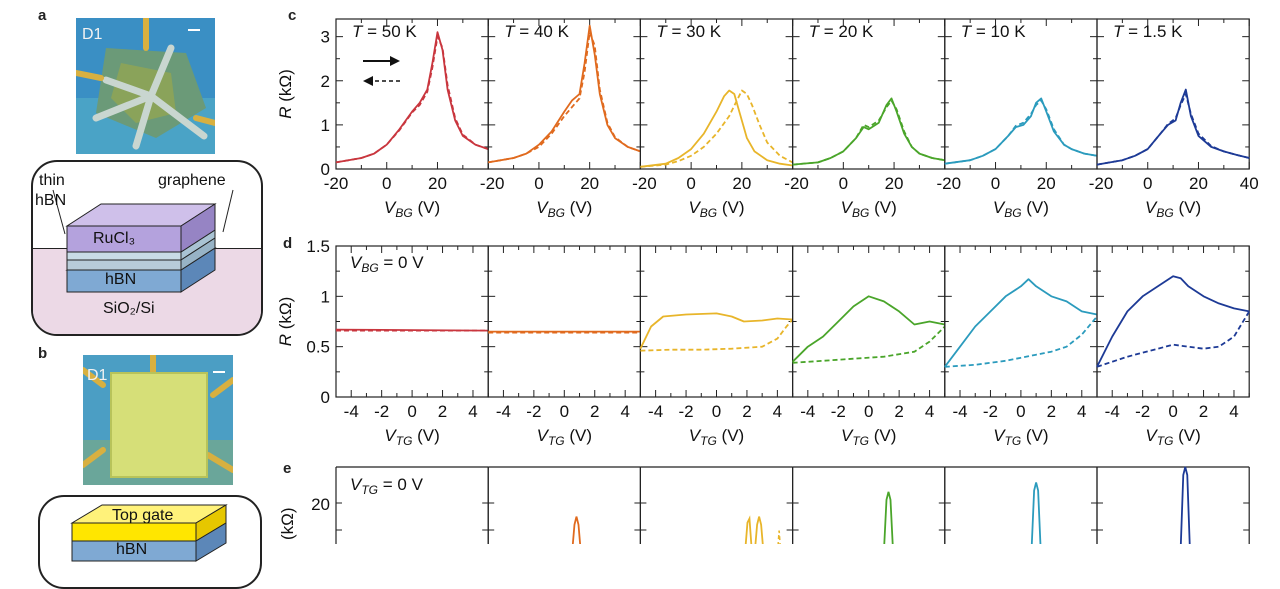 The image size is (1280, 589). What do you see at coordinates (143, 515) in the screenshot?
I see `top-gate-label: Top gate` at bounding box center [143, 515].